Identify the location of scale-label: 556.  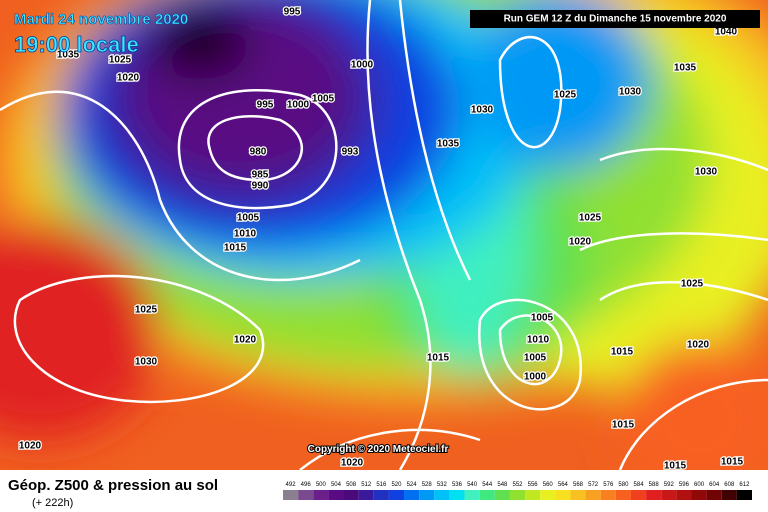
(533, 485).